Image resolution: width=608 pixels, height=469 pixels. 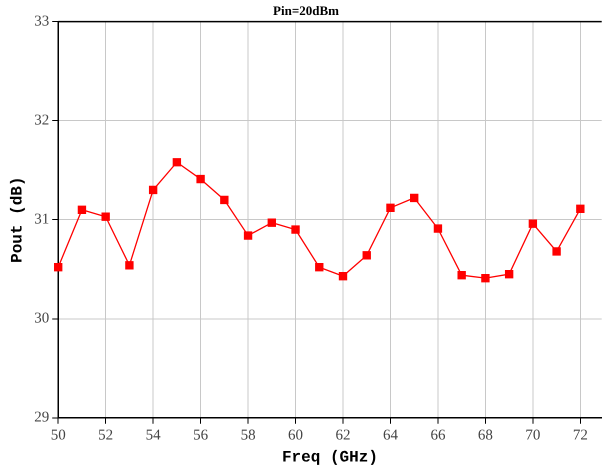 I want to click on y-tick-label: 32, so click(x=42, y=120).